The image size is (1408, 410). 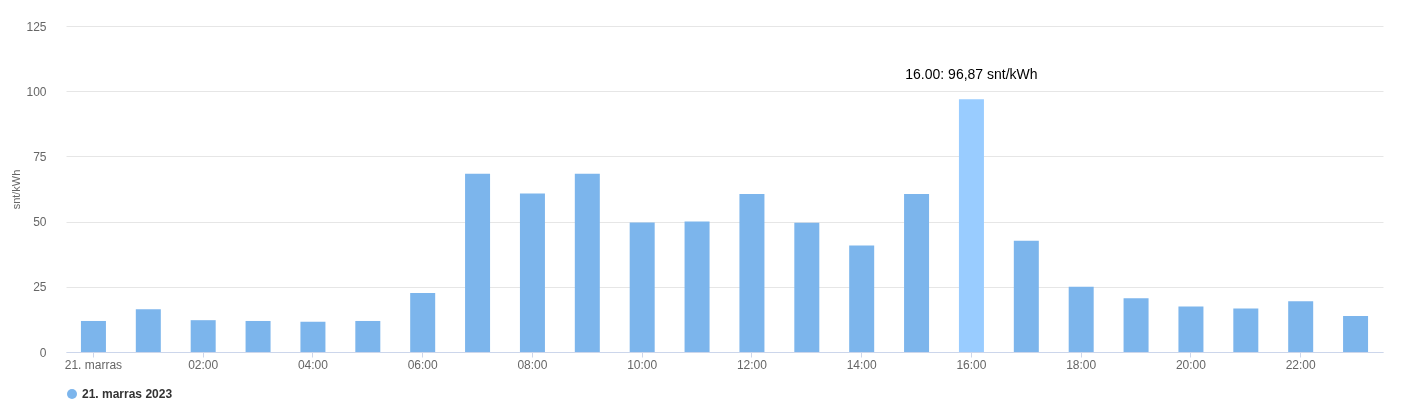 I want to click on y-tick-label: 125, so click(x=36, y=26).